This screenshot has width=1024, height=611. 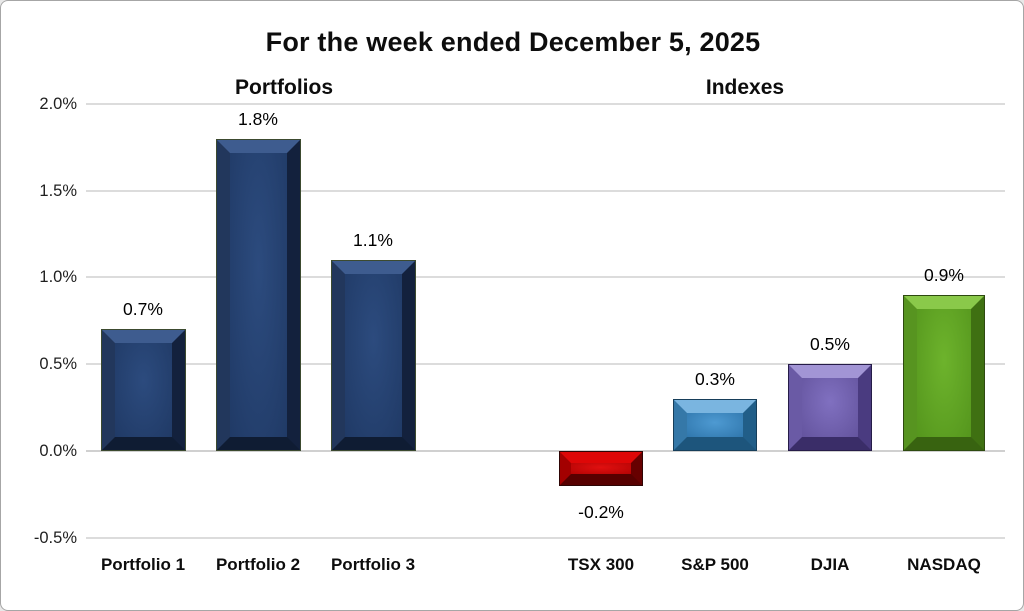 I want to click on x-axis-category-label: Portfolio 3, so click(x=373, y=564).